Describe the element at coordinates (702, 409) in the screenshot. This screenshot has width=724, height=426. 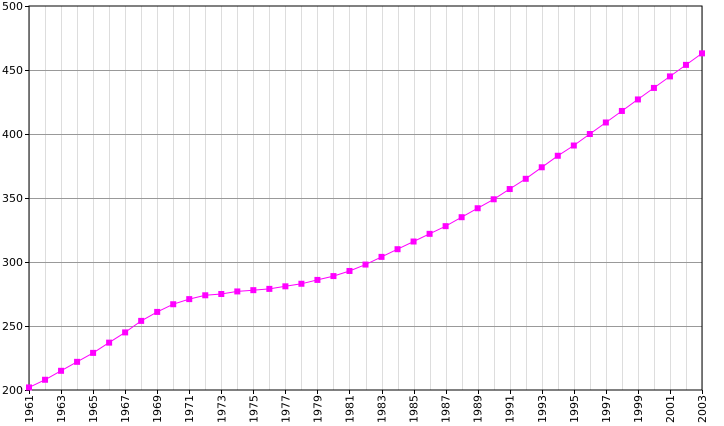
I see `x-tick-label: 2003` at that location.